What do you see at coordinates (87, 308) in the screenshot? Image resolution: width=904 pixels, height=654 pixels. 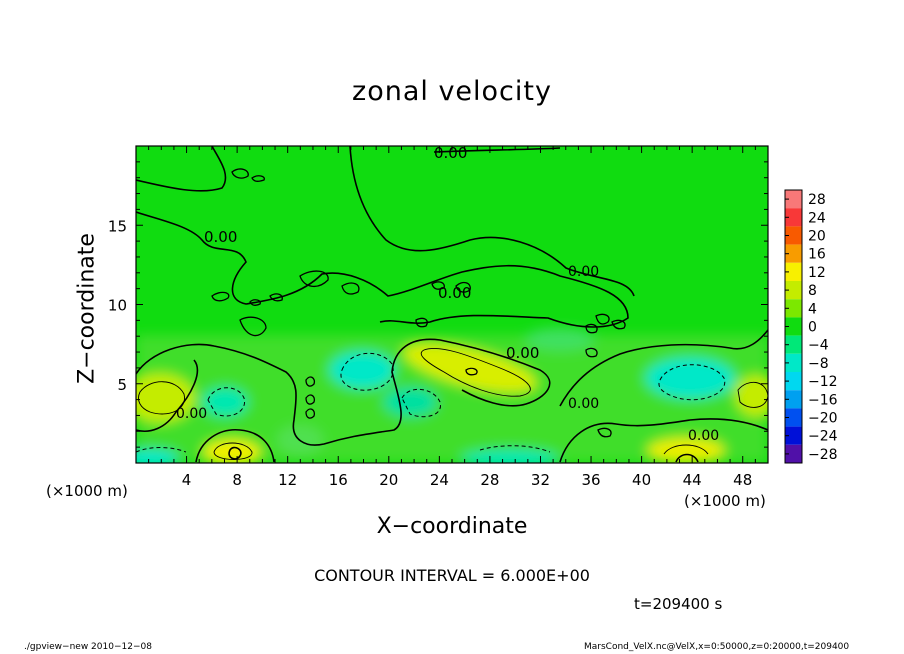 I see `y-axis-label: Z−coordinate` at bounding box center [87, 308].